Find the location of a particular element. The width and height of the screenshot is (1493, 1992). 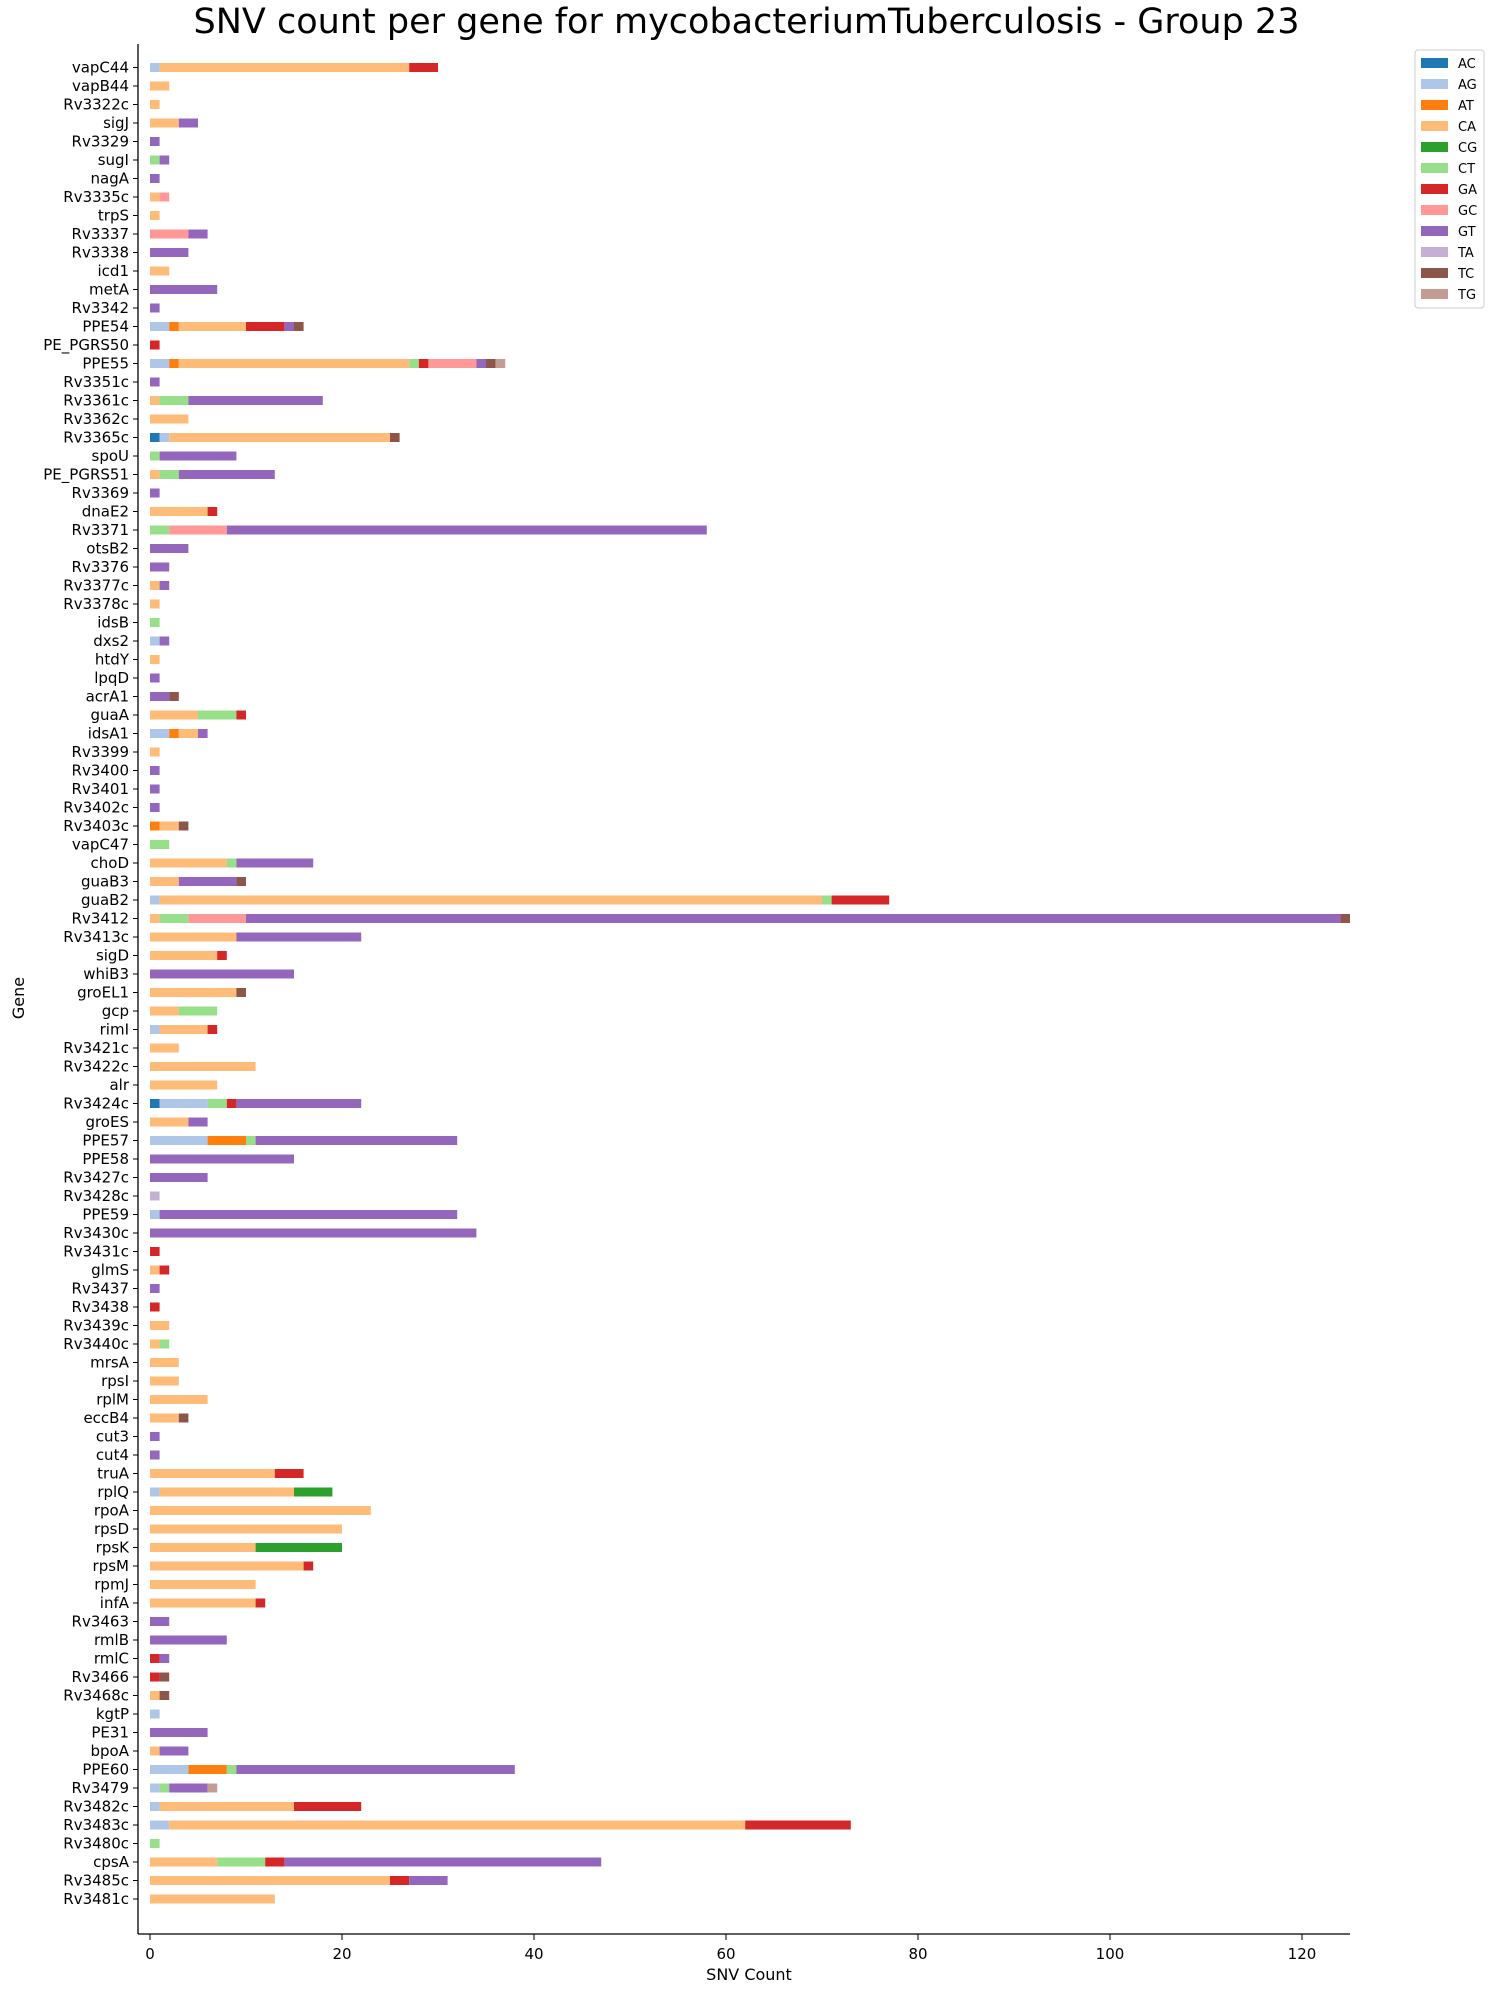

gene-label: eccB4 is located at coordinates (106, 1418).